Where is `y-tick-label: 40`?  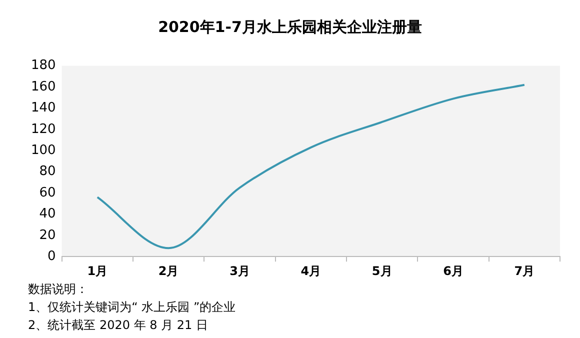 y-tick-label: 40 is located at coordinates (47, 214).